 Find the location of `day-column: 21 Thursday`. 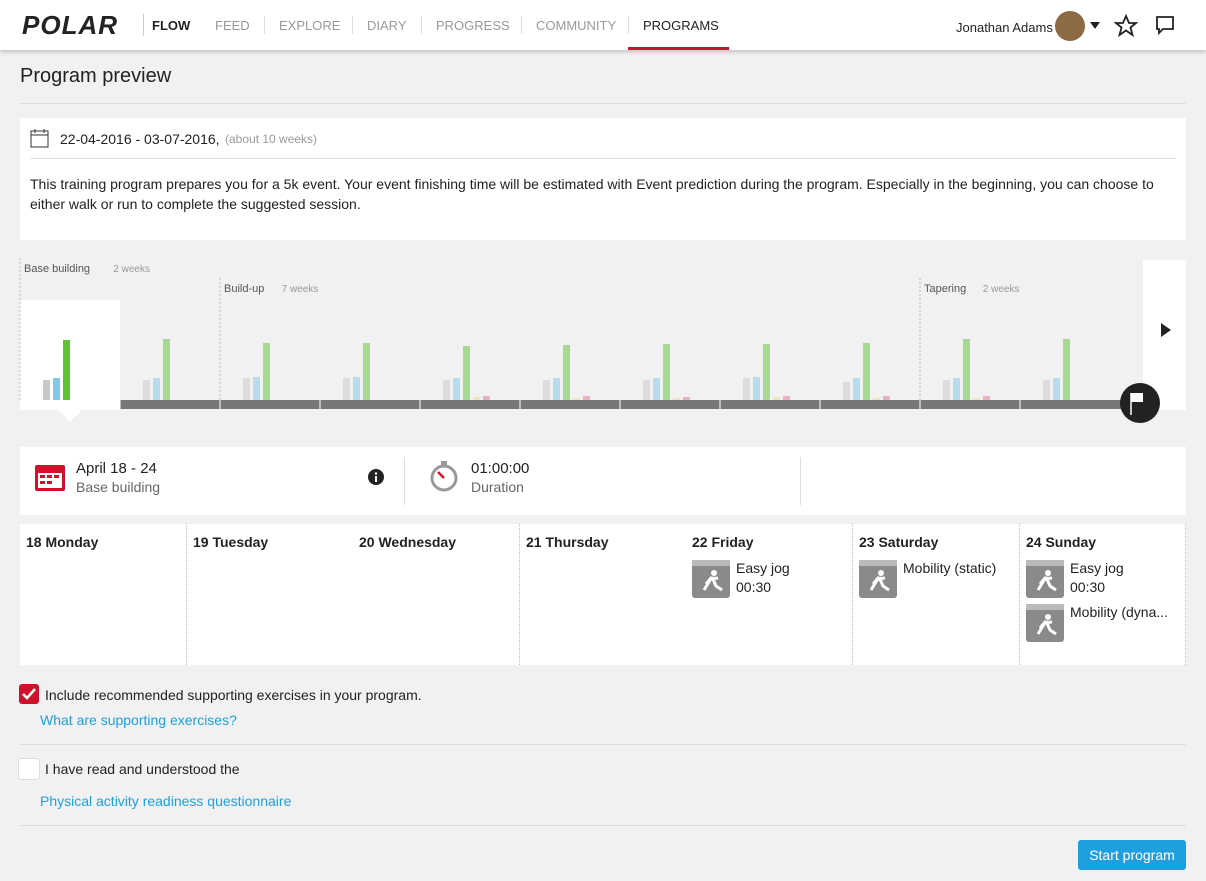

day-column: 21 Thursday is located at coordinates (603, 594).